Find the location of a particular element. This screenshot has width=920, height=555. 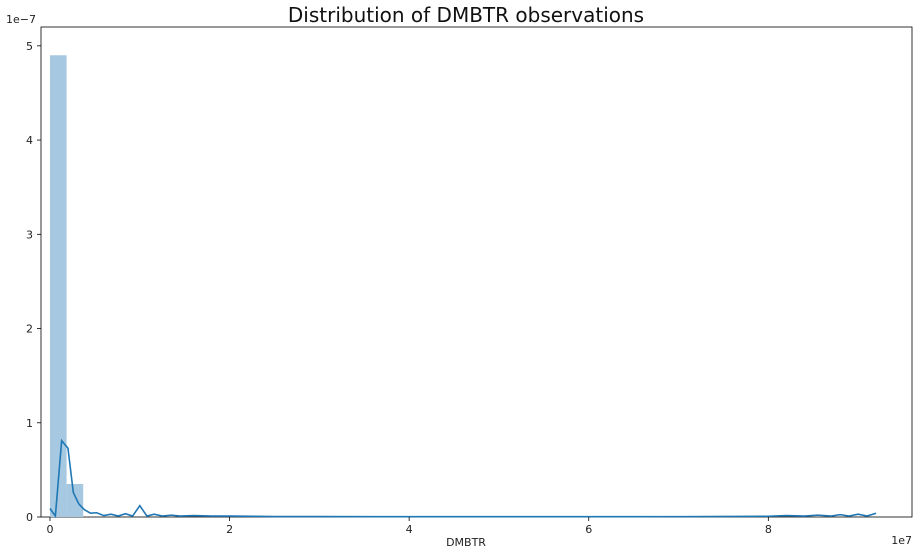

histogram-bars is located at coordinates (66, 286).